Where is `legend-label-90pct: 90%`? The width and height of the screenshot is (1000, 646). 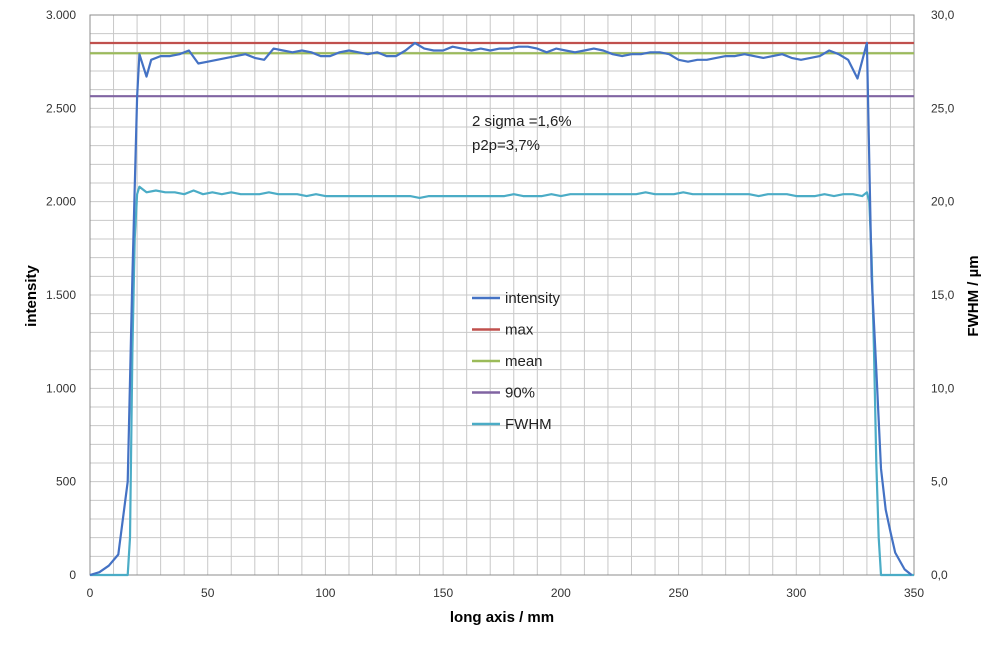 legend-label-90pct: 90% is located at coordinates (520, 393).